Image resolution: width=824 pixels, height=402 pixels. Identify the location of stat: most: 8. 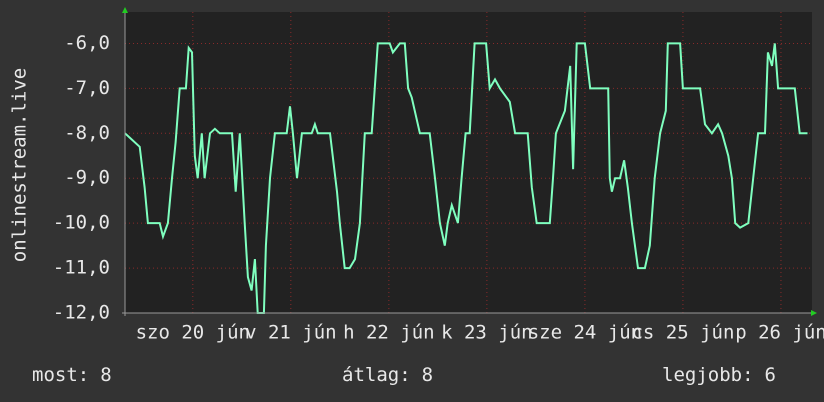
(72, 375).